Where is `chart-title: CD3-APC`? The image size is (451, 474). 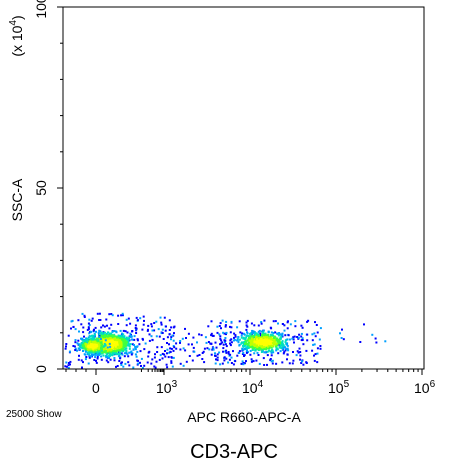
chart-title: CD3-APC is located at coordinates (234, 452).